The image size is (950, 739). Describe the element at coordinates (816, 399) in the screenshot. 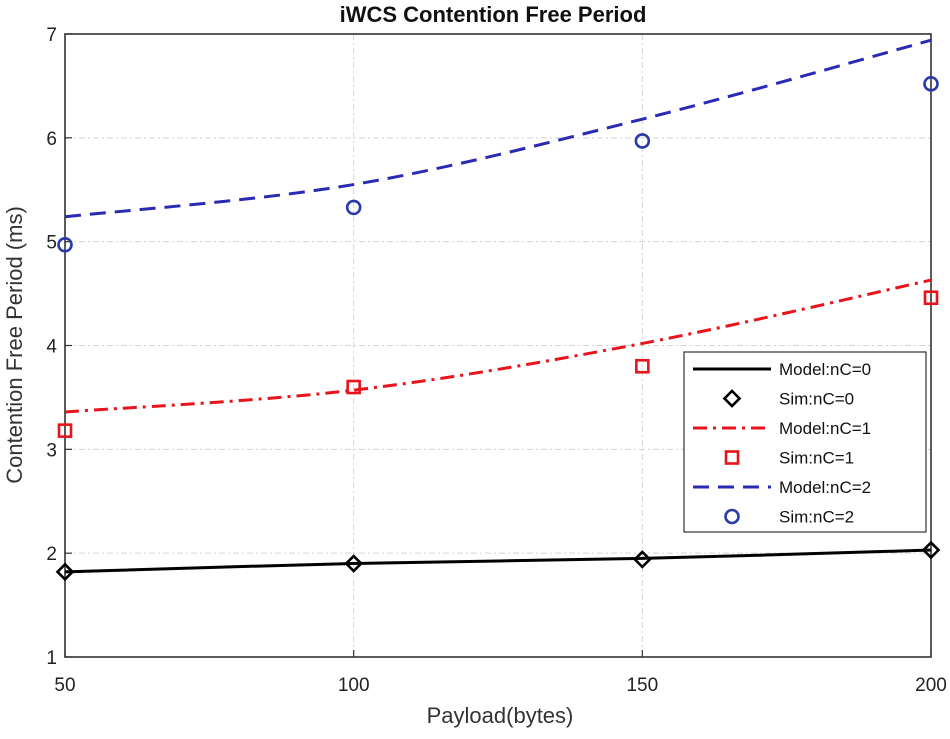

I see `legend-label: Sim:nC=0` at that location.